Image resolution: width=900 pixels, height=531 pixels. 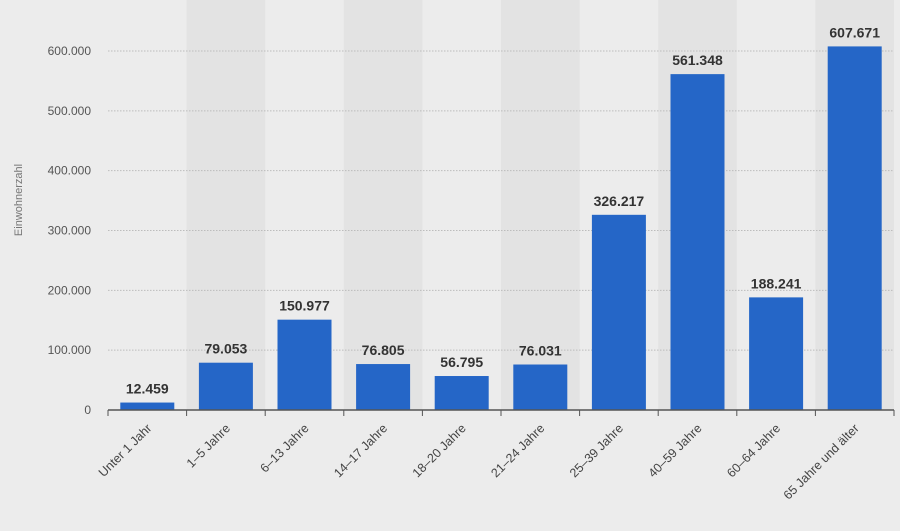 I want to click on category-label: 60–64 Jahre, so click(x=753, y=450).